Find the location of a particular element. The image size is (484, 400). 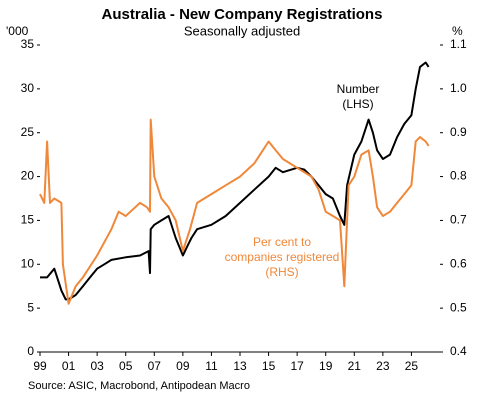

y-tick-label: 25 is located at coordinates (28, 132).